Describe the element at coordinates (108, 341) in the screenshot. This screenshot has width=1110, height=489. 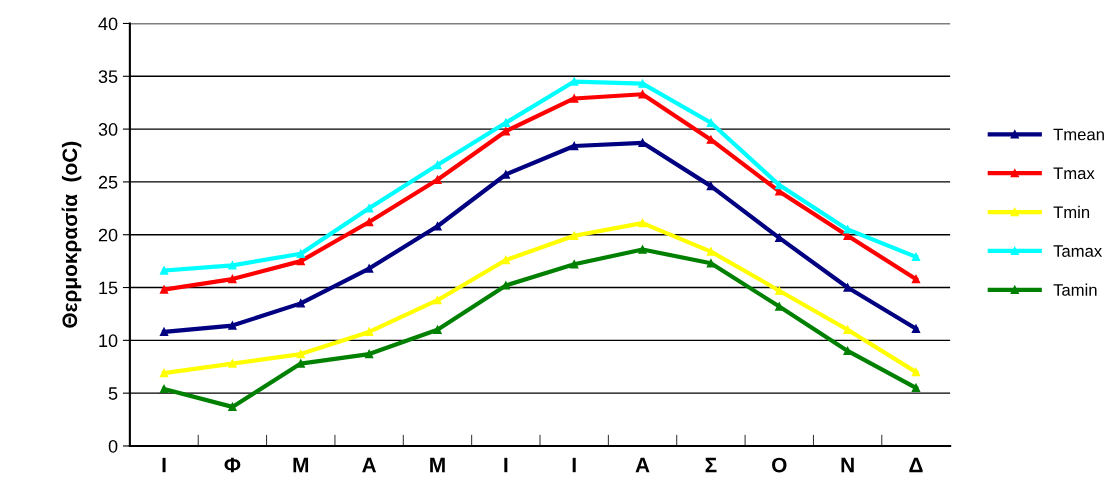
I see `y-tick-label: 10` at that location.